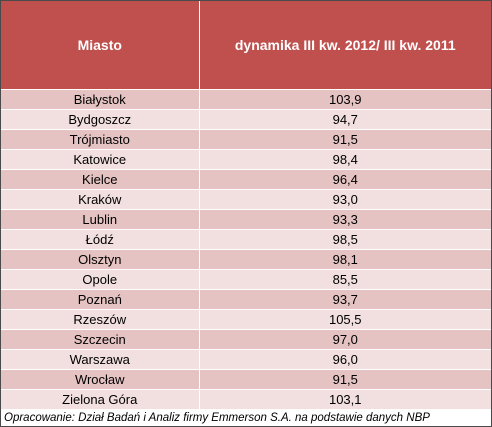 The width and height of the screenshot is (492, 427). I want to click on table-row: Wrocław 91,5, so click(246, 379).